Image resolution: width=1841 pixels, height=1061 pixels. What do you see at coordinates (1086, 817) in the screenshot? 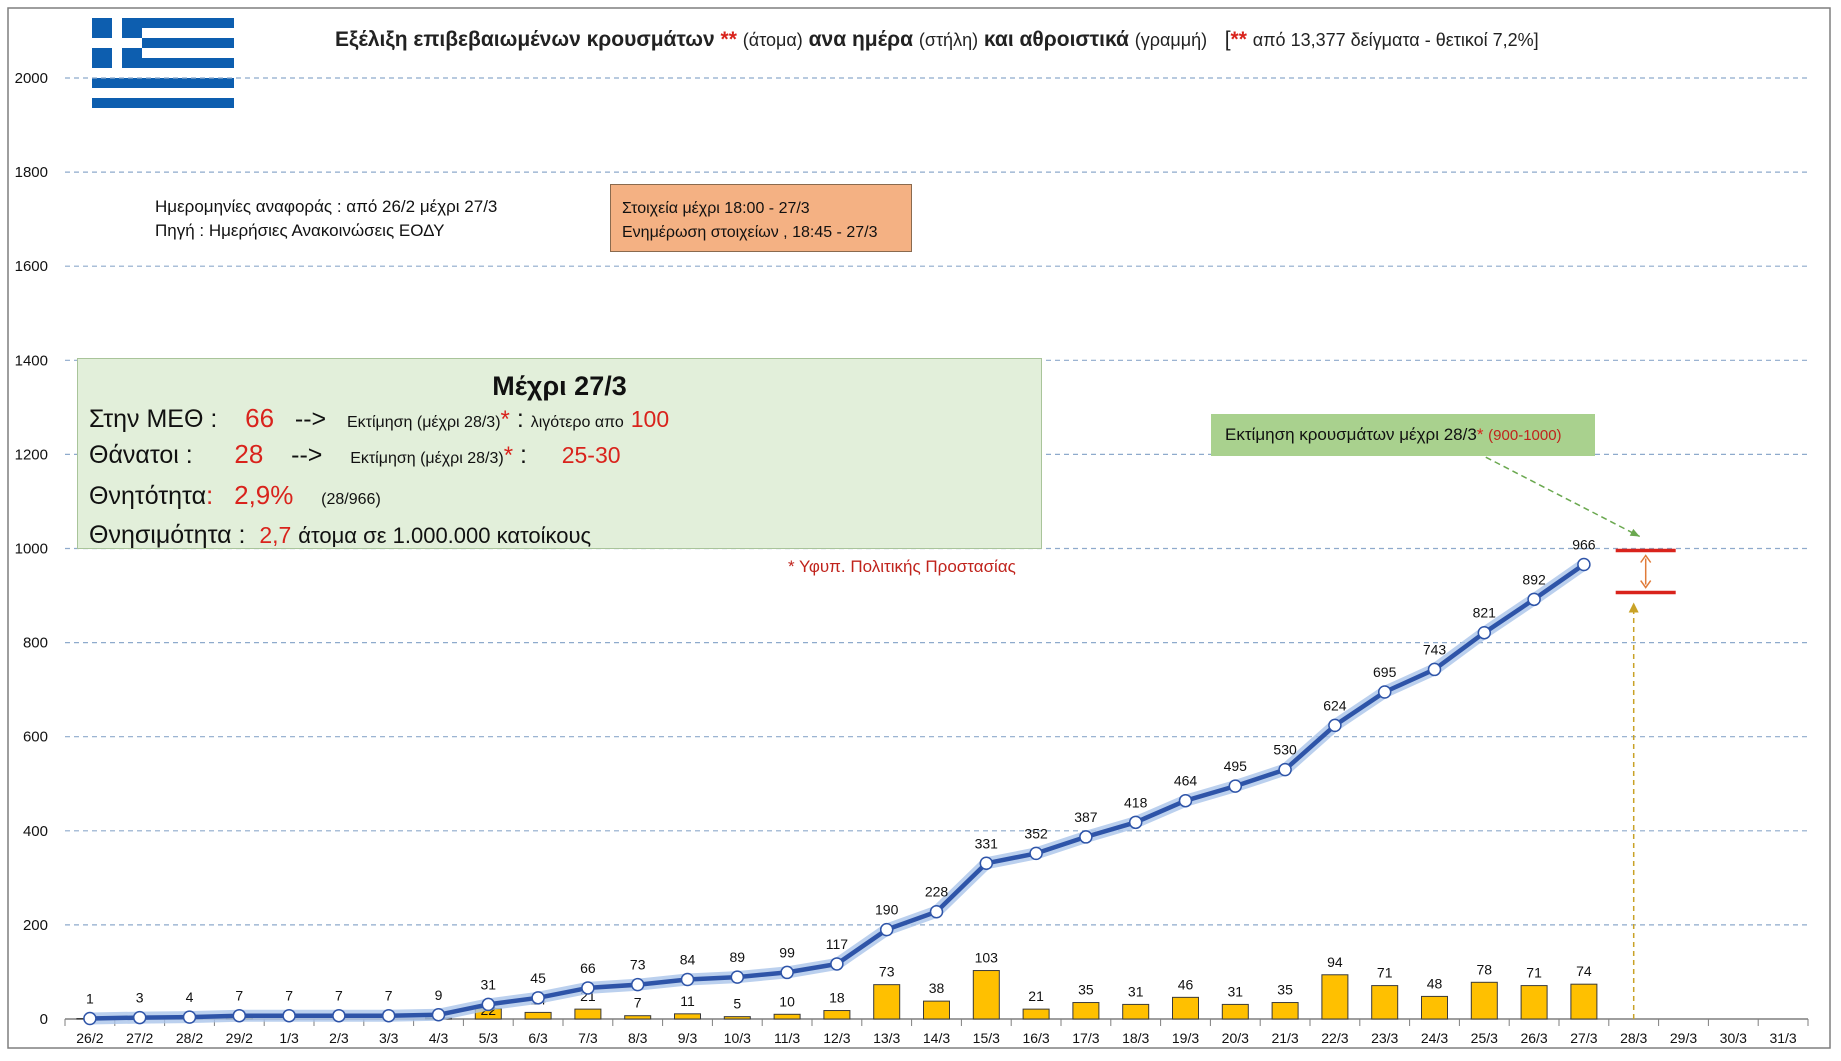
I see `line-label: 387` at bounding box center [1086, 817].